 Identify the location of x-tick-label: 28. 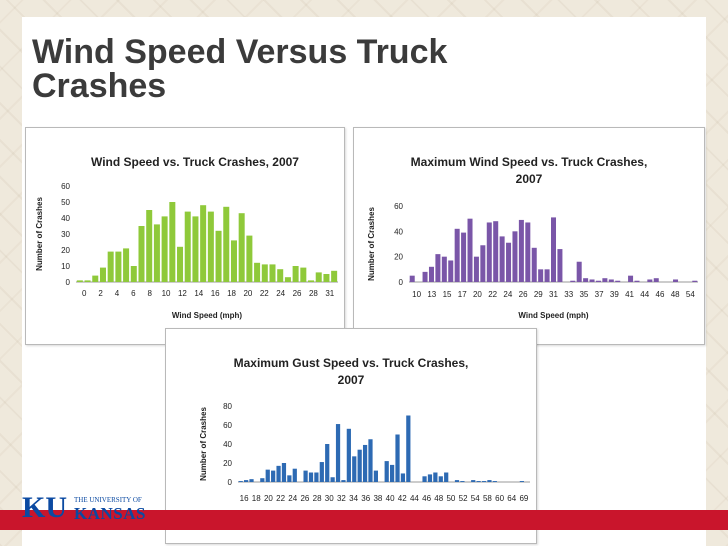
(317, 498).